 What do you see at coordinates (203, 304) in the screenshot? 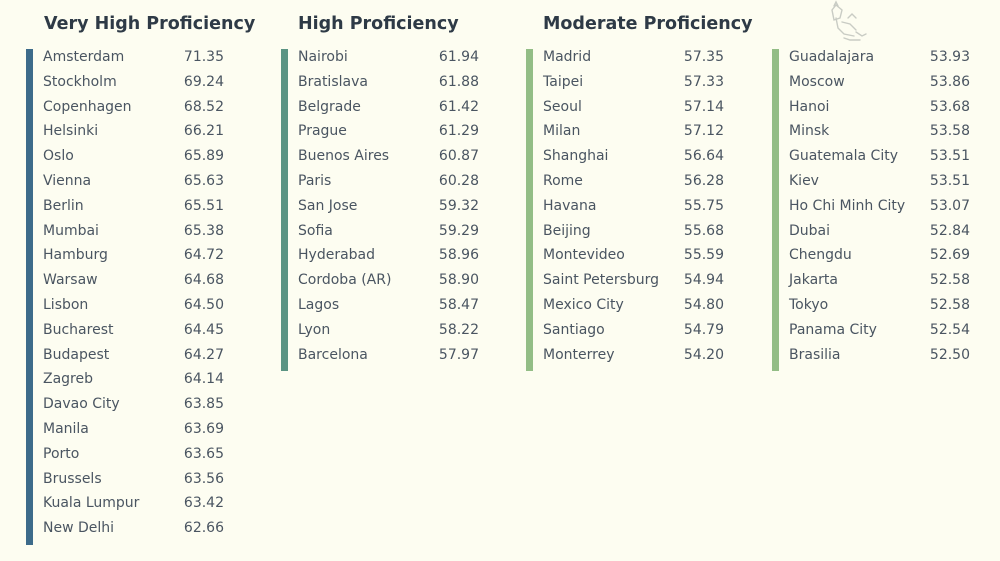
I see `proficiency-score: 64.50` at bounding box center [203, 304].